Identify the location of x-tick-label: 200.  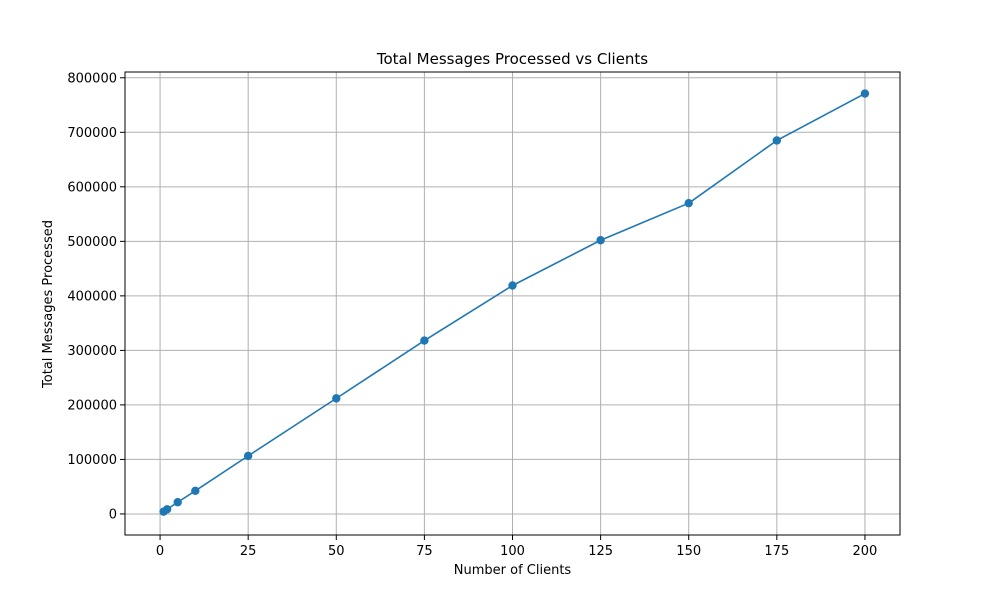
(865, 551).